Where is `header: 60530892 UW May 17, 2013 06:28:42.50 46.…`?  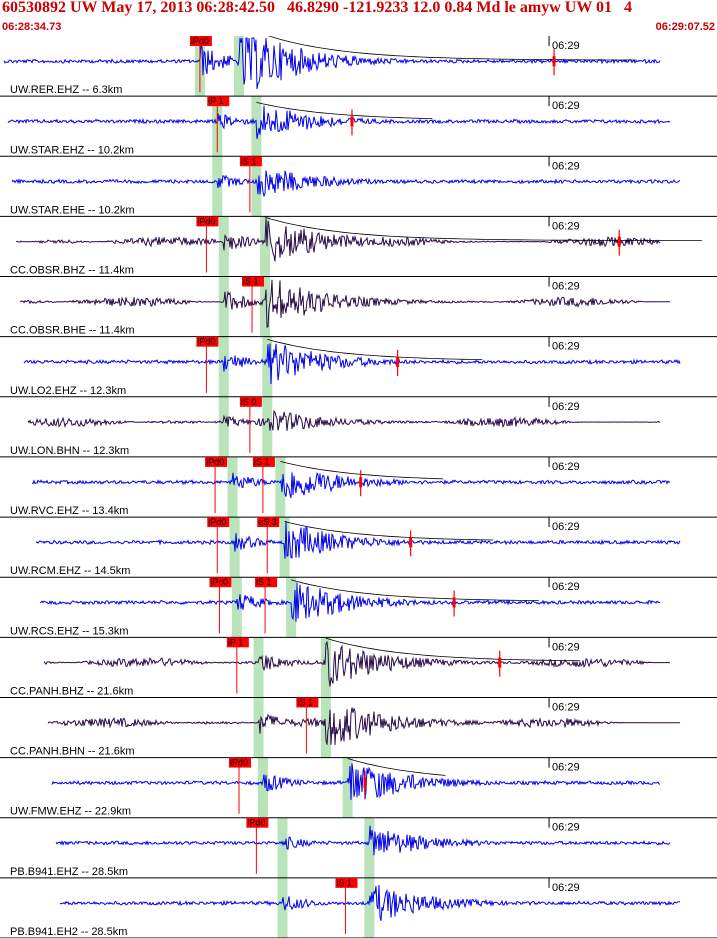 header: 60530892 UW May 17, 2013 06:28:42.50 46.… is located at coordinates (358, 18).